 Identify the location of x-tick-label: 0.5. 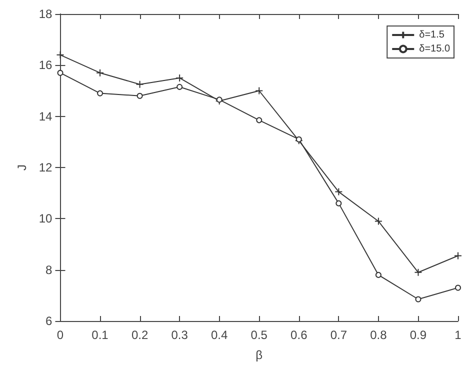
(259, 335).